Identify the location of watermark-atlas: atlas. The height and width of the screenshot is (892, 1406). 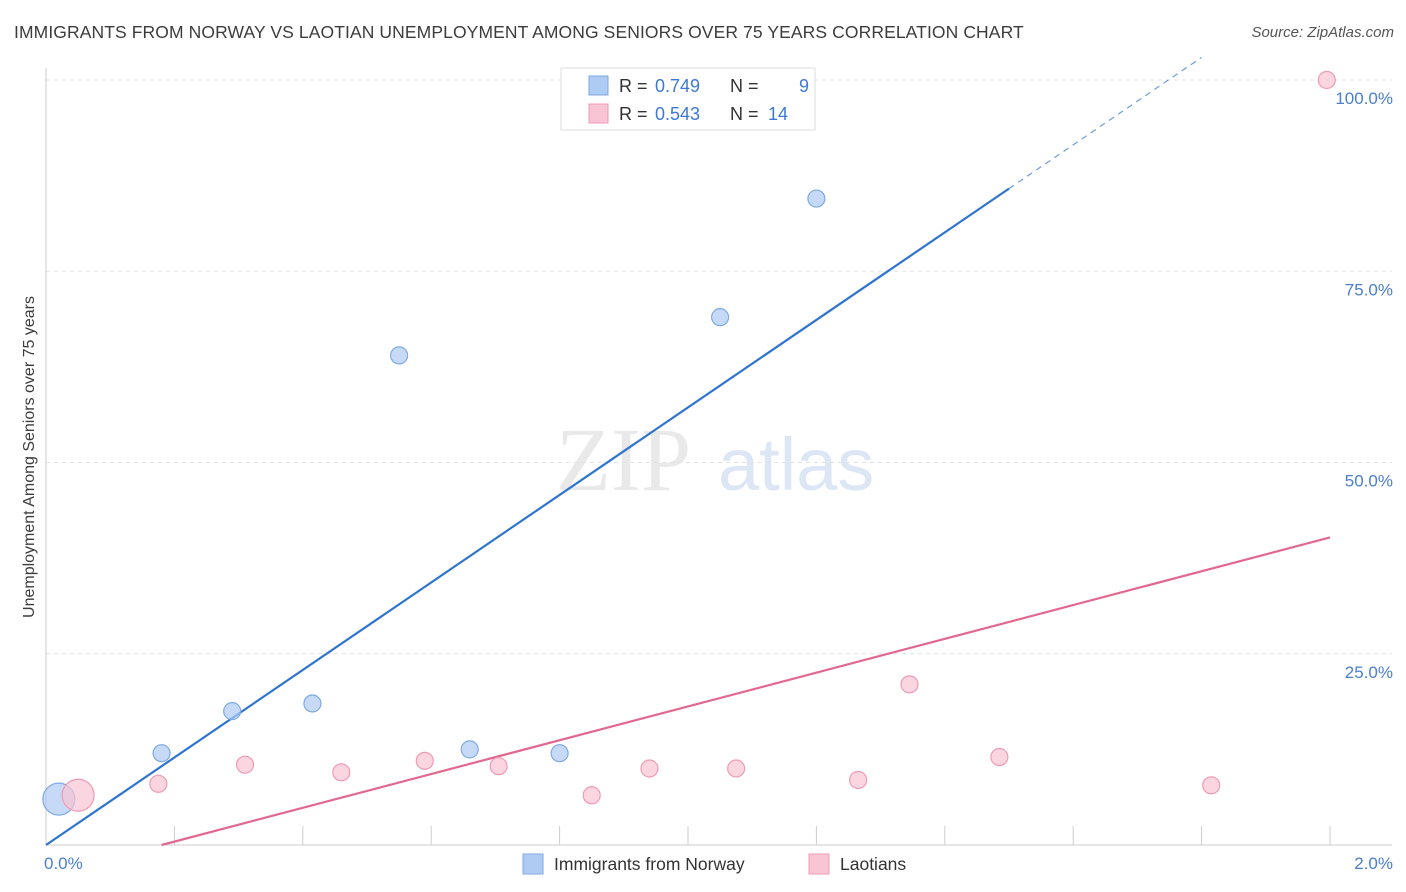
(796, 464).